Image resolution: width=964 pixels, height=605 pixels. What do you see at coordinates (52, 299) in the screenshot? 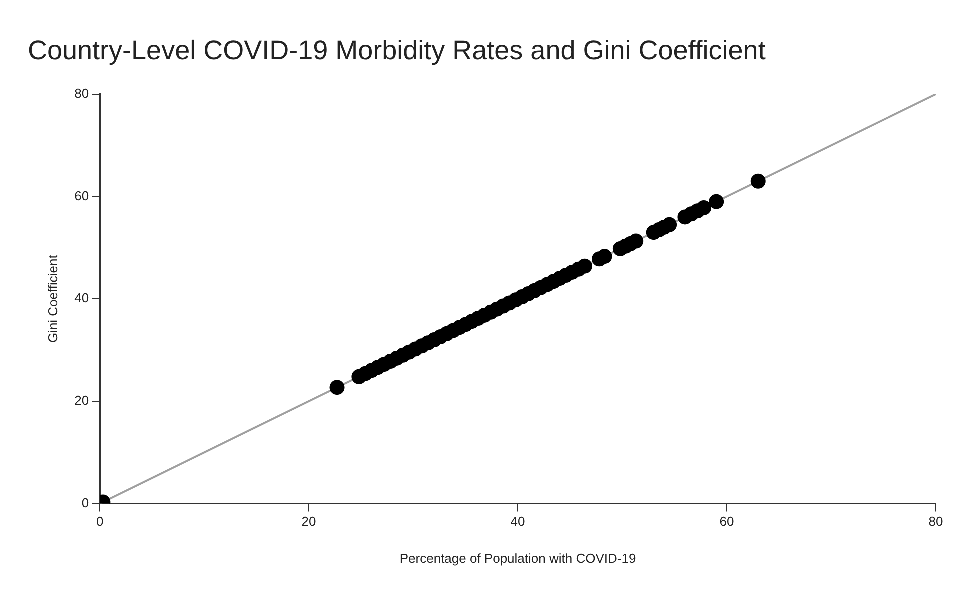
I see `y-axis-title: Gini Coefficient` at bounding box center [52, 299].